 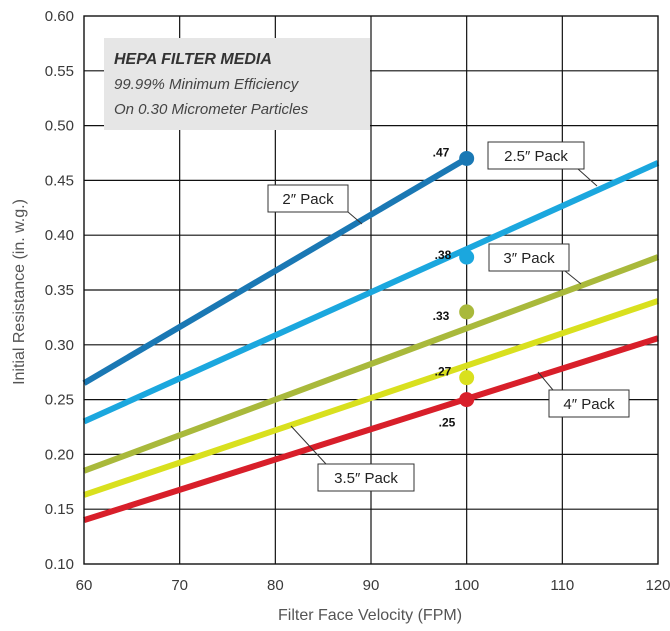 What do you see at coordinates (443, 372) in the screenshot?
I see `point-value-label-3: .27` at bounding box center [443, 372].